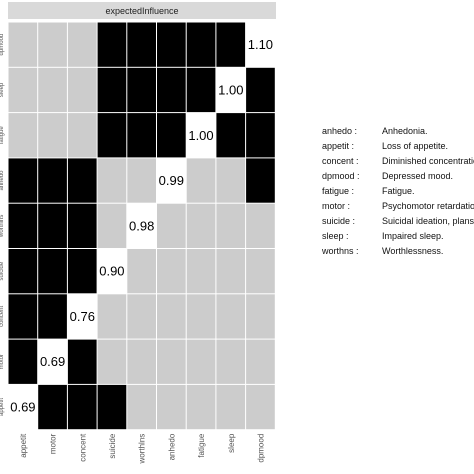 The width and height of the screenshot is (474, 474). Describe the element at coordinates (260, 44) in the screenshot. I see `value-label-dpmood: 1.10` at that location.